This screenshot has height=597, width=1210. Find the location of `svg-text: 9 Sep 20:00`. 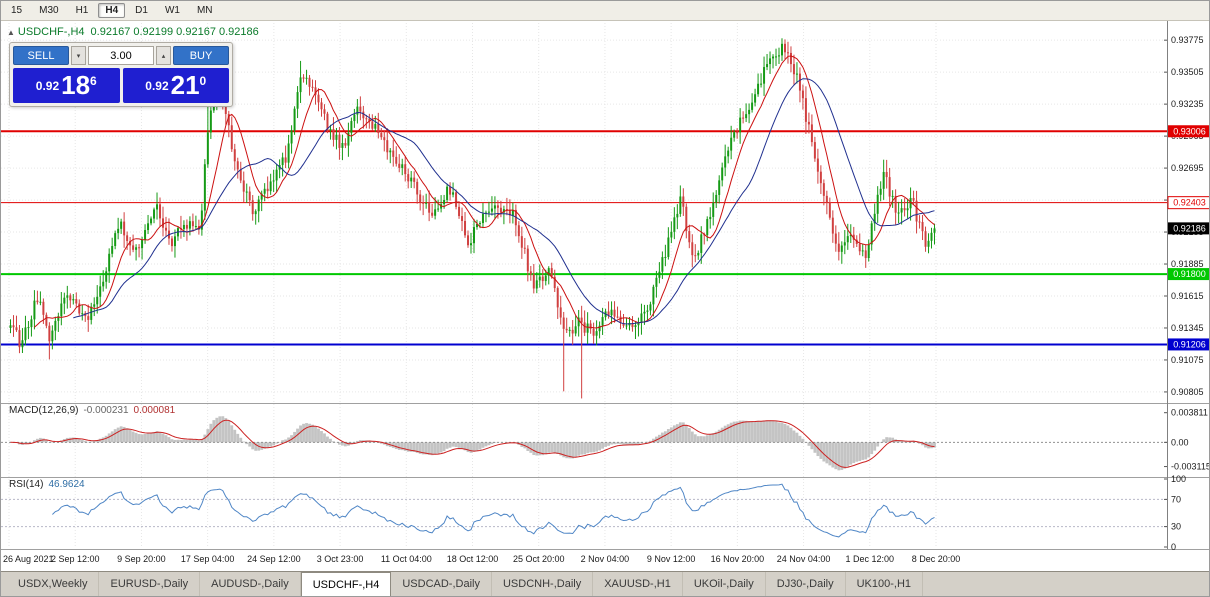

svg-text: 9 Sep 20:00 is located at coordinates (141, 559).